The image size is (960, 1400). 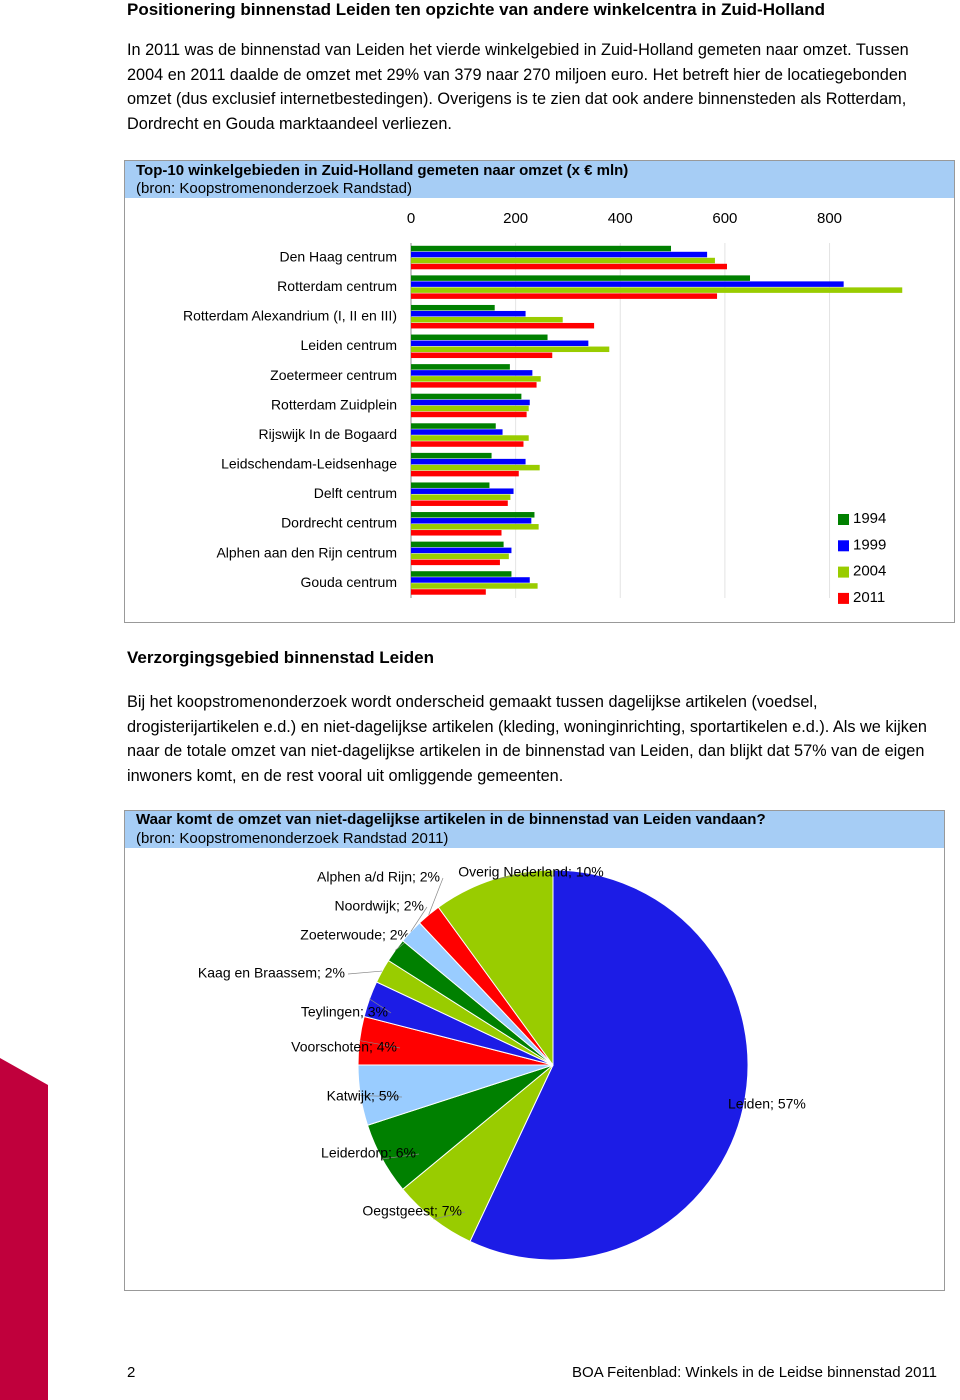 I want to click on category-label: Leiden centrum, so click(x=348, y=345).